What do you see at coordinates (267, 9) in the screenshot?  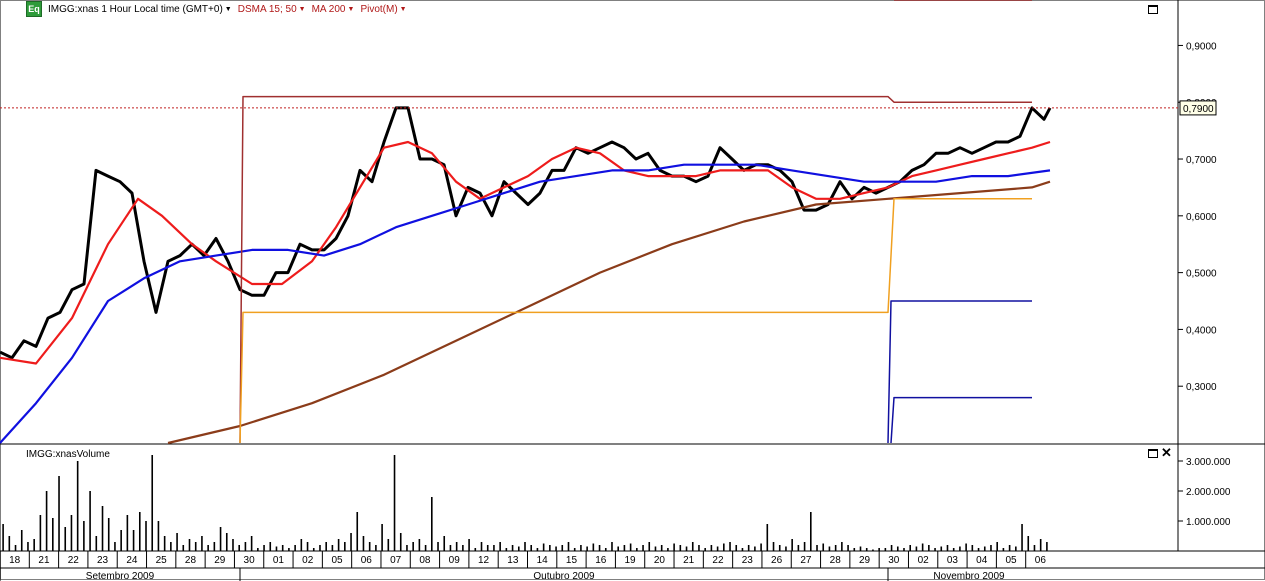 I see `indicator-label: DSMA 15; 50` at bounding box center [267, 9].